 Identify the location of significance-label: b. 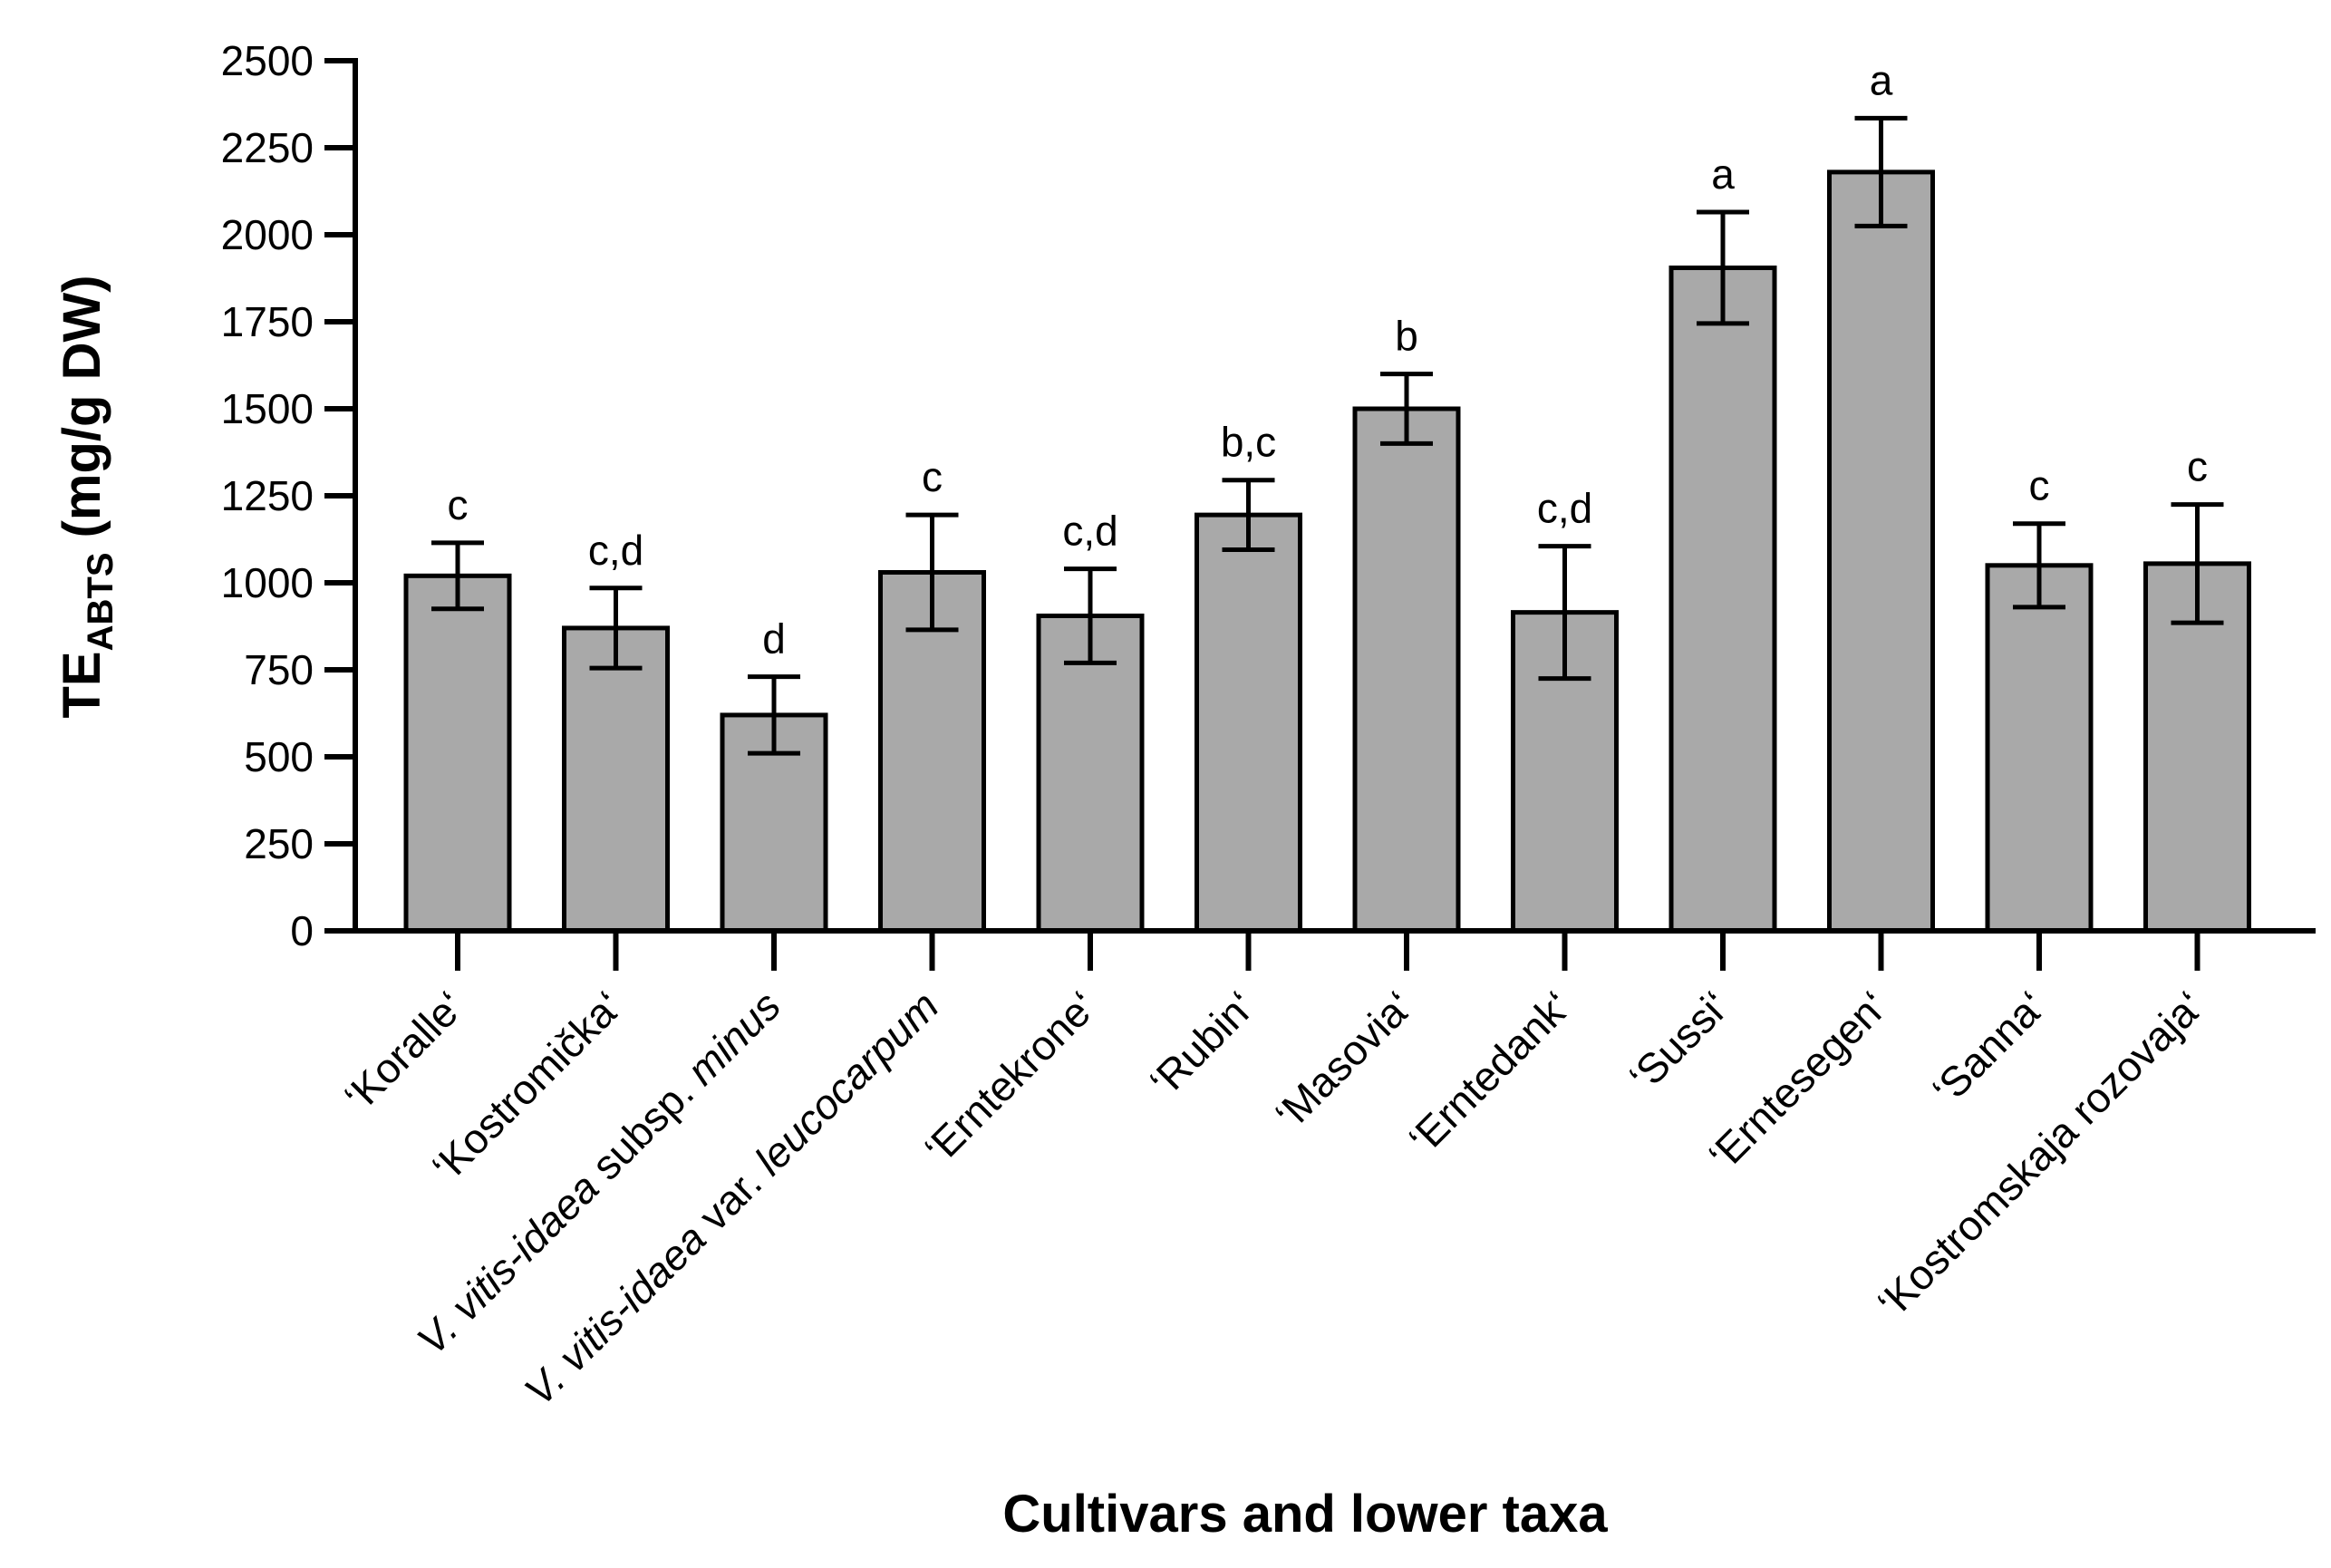
(1407, 336).